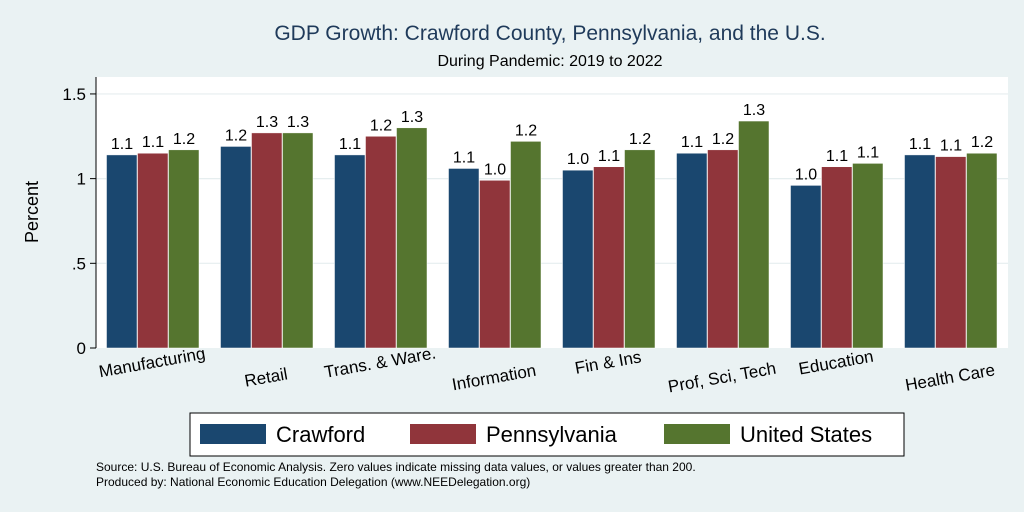 Image resolution: width=1024 pixels, height=512 pixels. What do you see at coordinates (74, 94) in the screenshot?
I see `y-tick-label: 1.5` at bounding box center [74, 94].